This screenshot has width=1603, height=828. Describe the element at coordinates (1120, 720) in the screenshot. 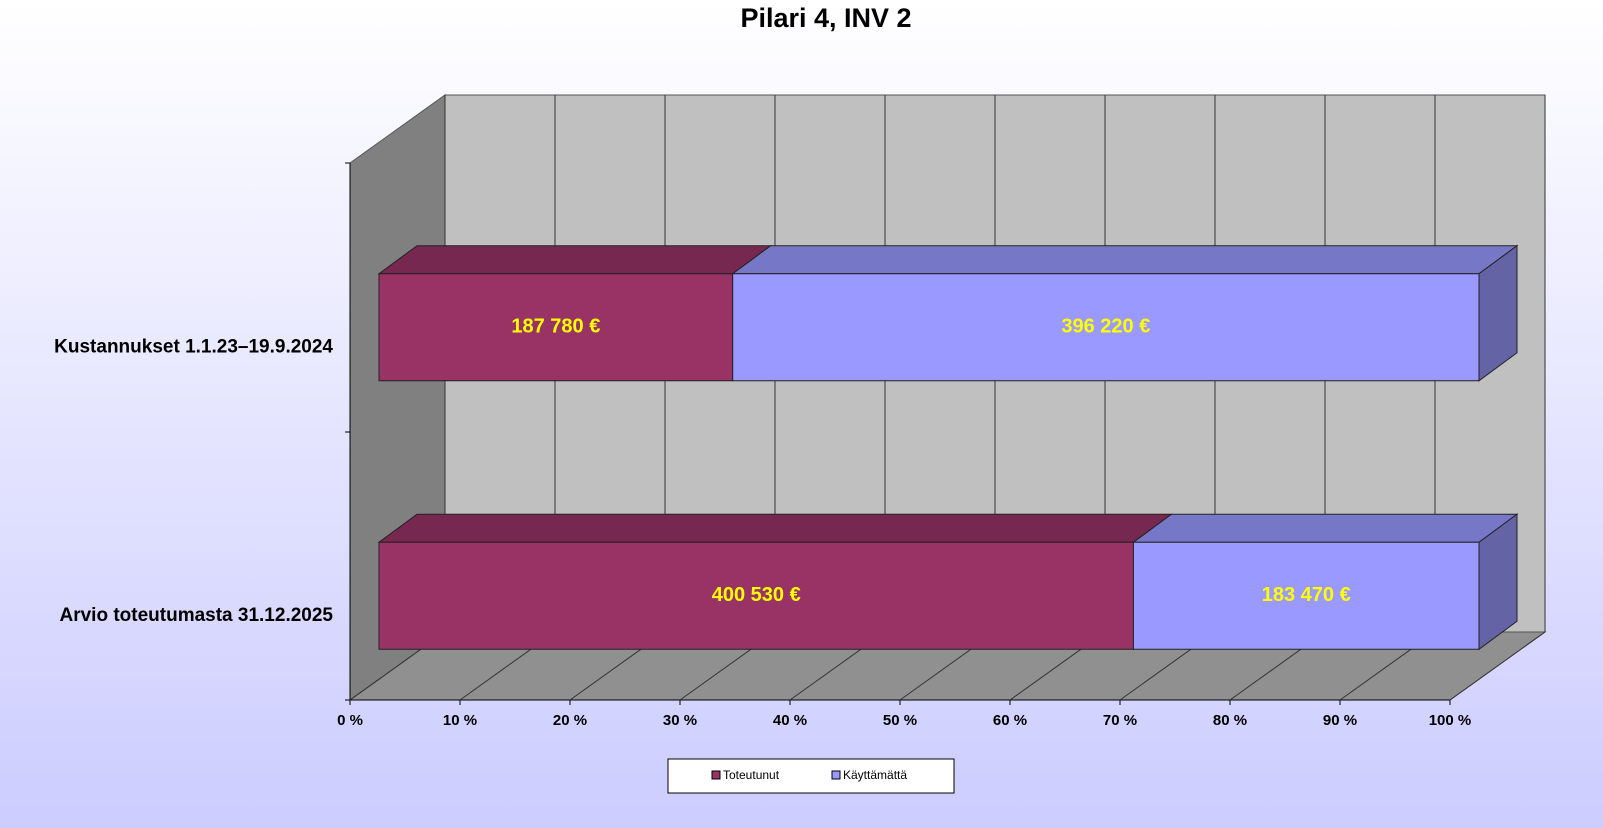

I see `x-tick-label: 70 %` at that location.